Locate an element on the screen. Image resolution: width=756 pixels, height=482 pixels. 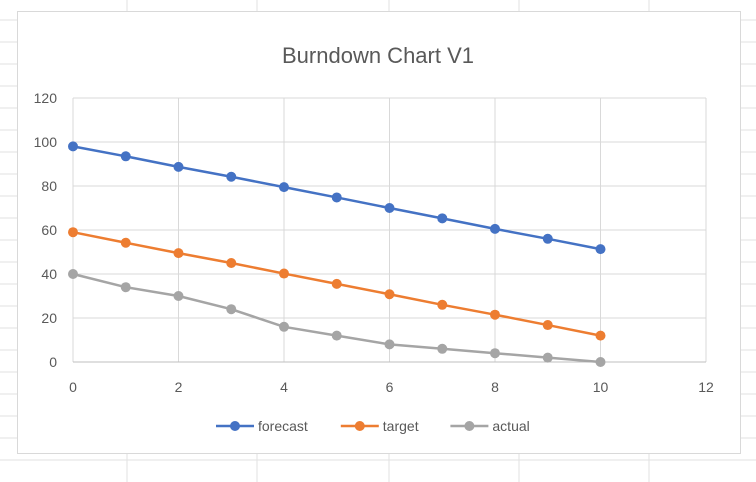
legend-label: target is located at coordinates (401, 426).